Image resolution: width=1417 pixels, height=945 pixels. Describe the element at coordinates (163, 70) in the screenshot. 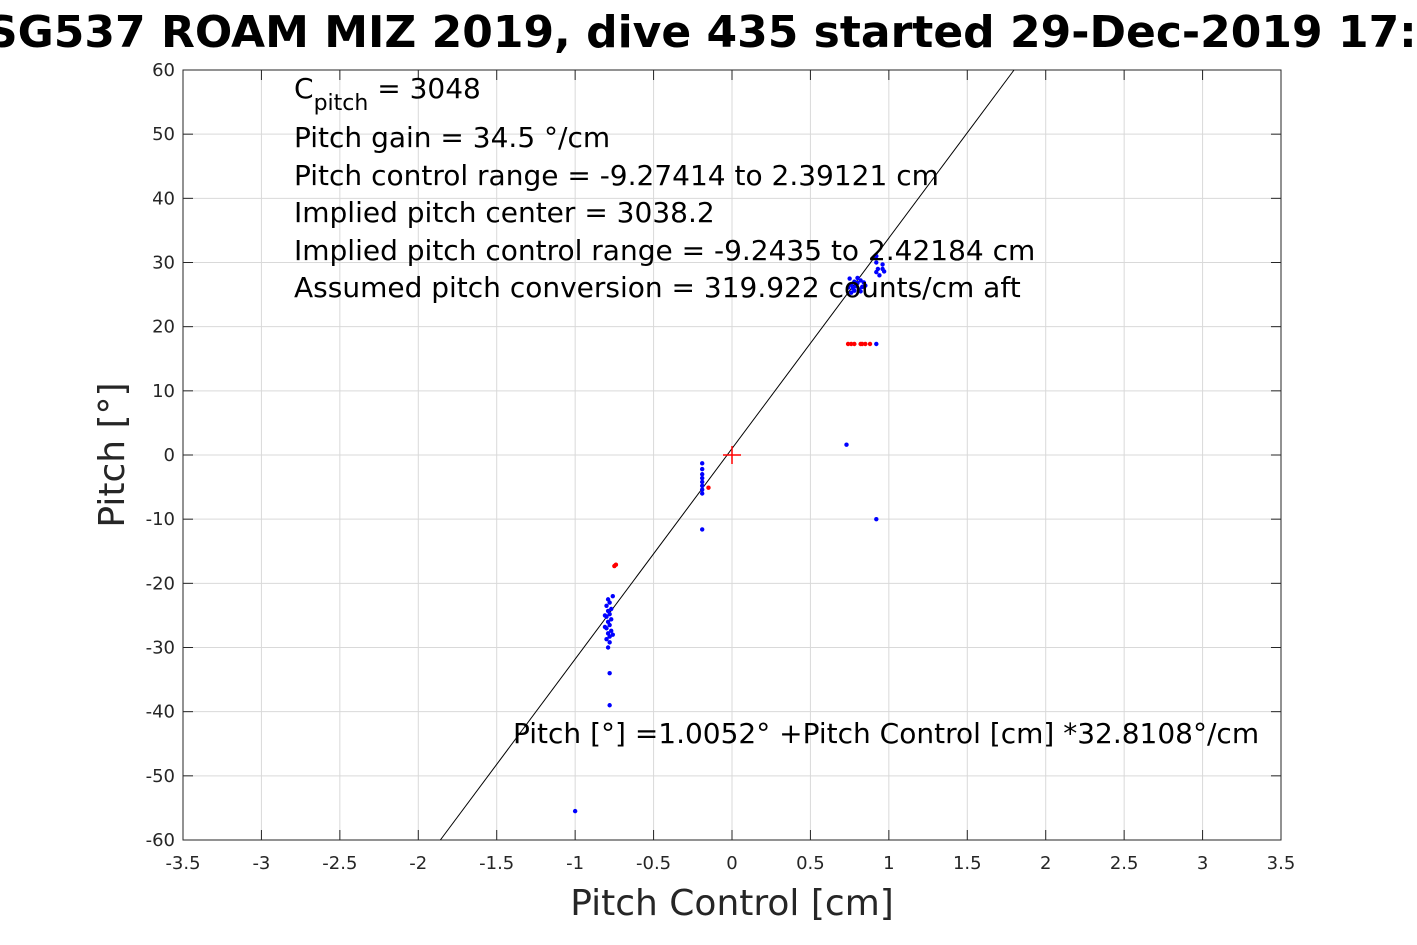

I see `y-tick-label: 60` at that location.